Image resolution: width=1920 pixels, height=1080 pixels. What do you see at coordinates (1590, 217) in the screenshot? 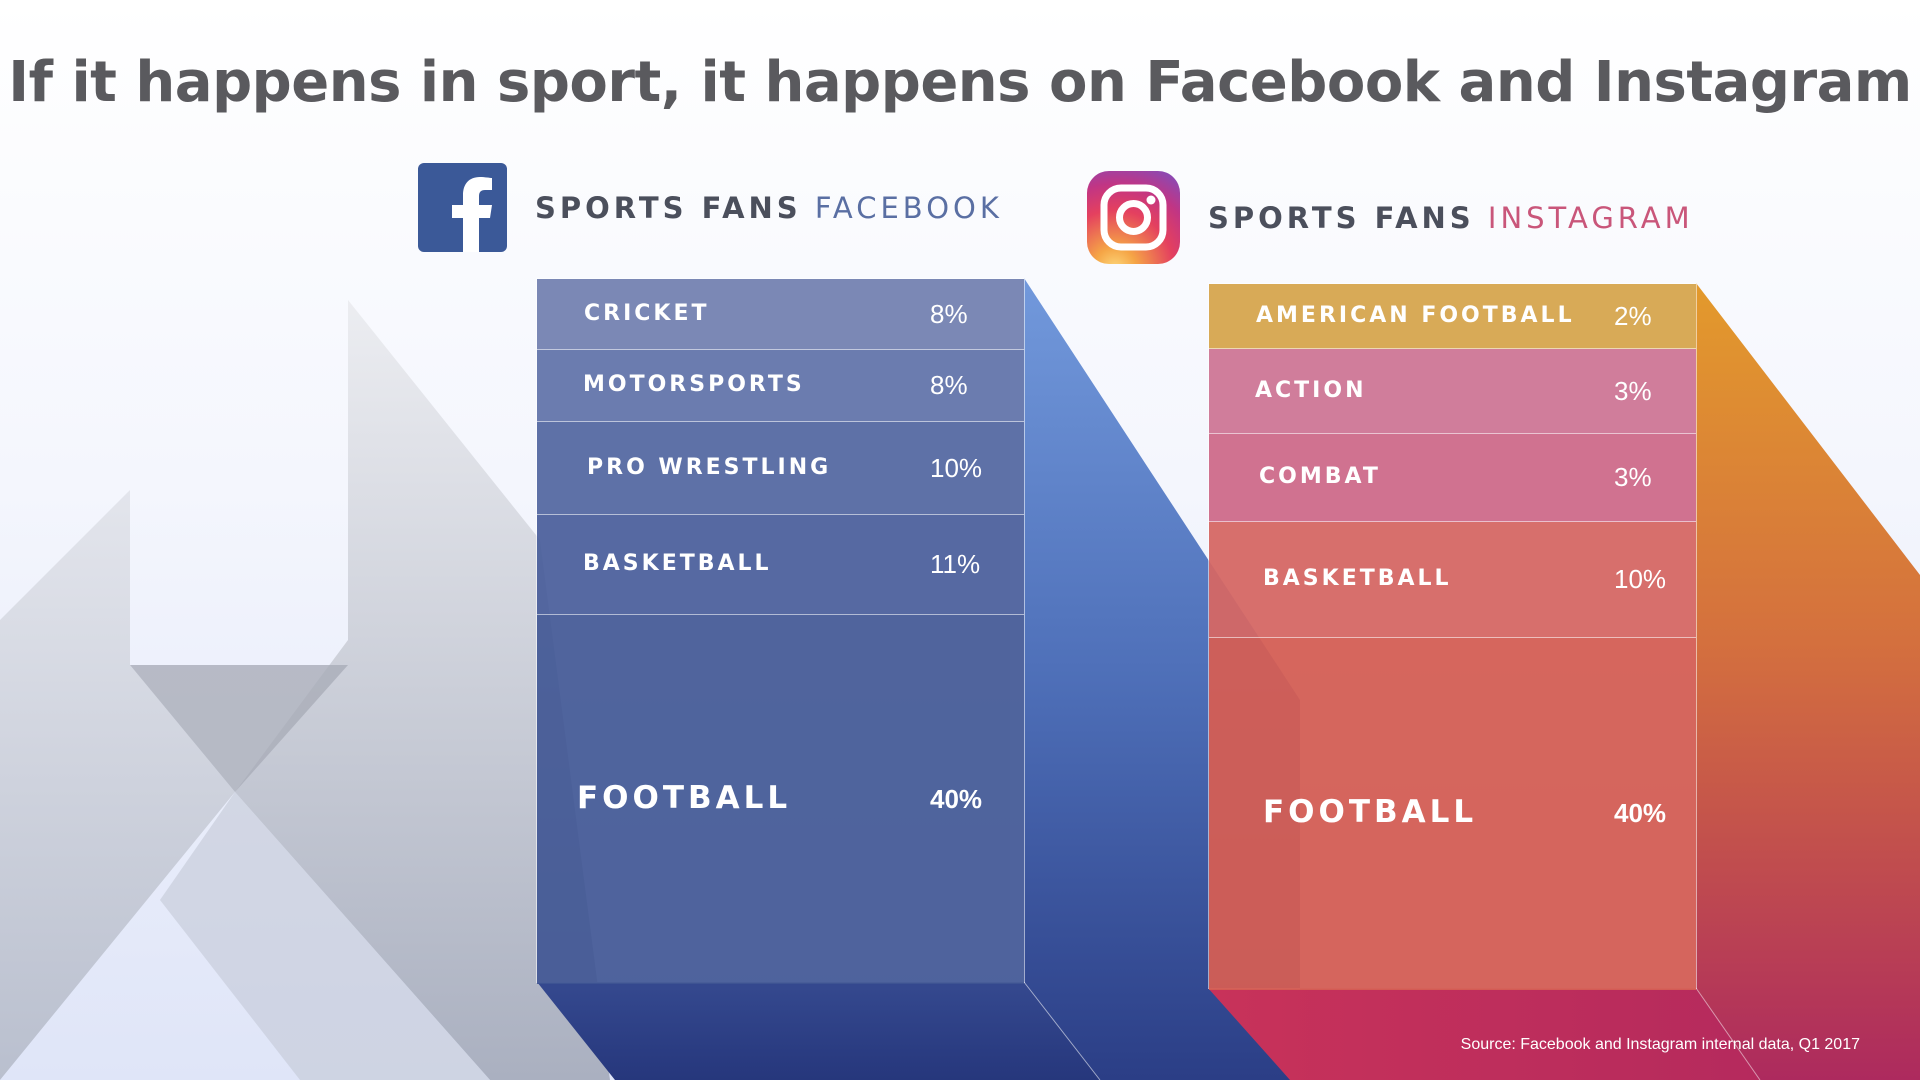
I see `instagram-header-platform: INSTAGRAM` at bounding box center [1590, 217].